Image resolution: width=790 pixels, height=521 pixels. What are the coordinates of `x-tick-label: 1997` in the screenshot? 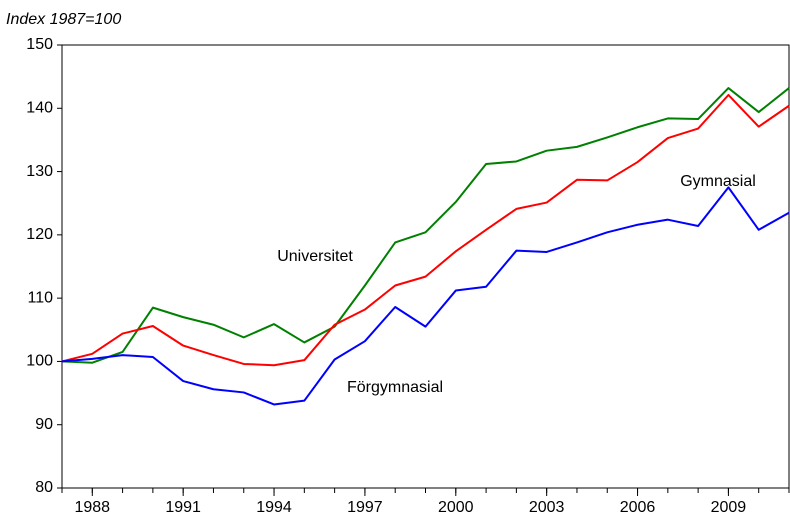 It's located at (365, 507).